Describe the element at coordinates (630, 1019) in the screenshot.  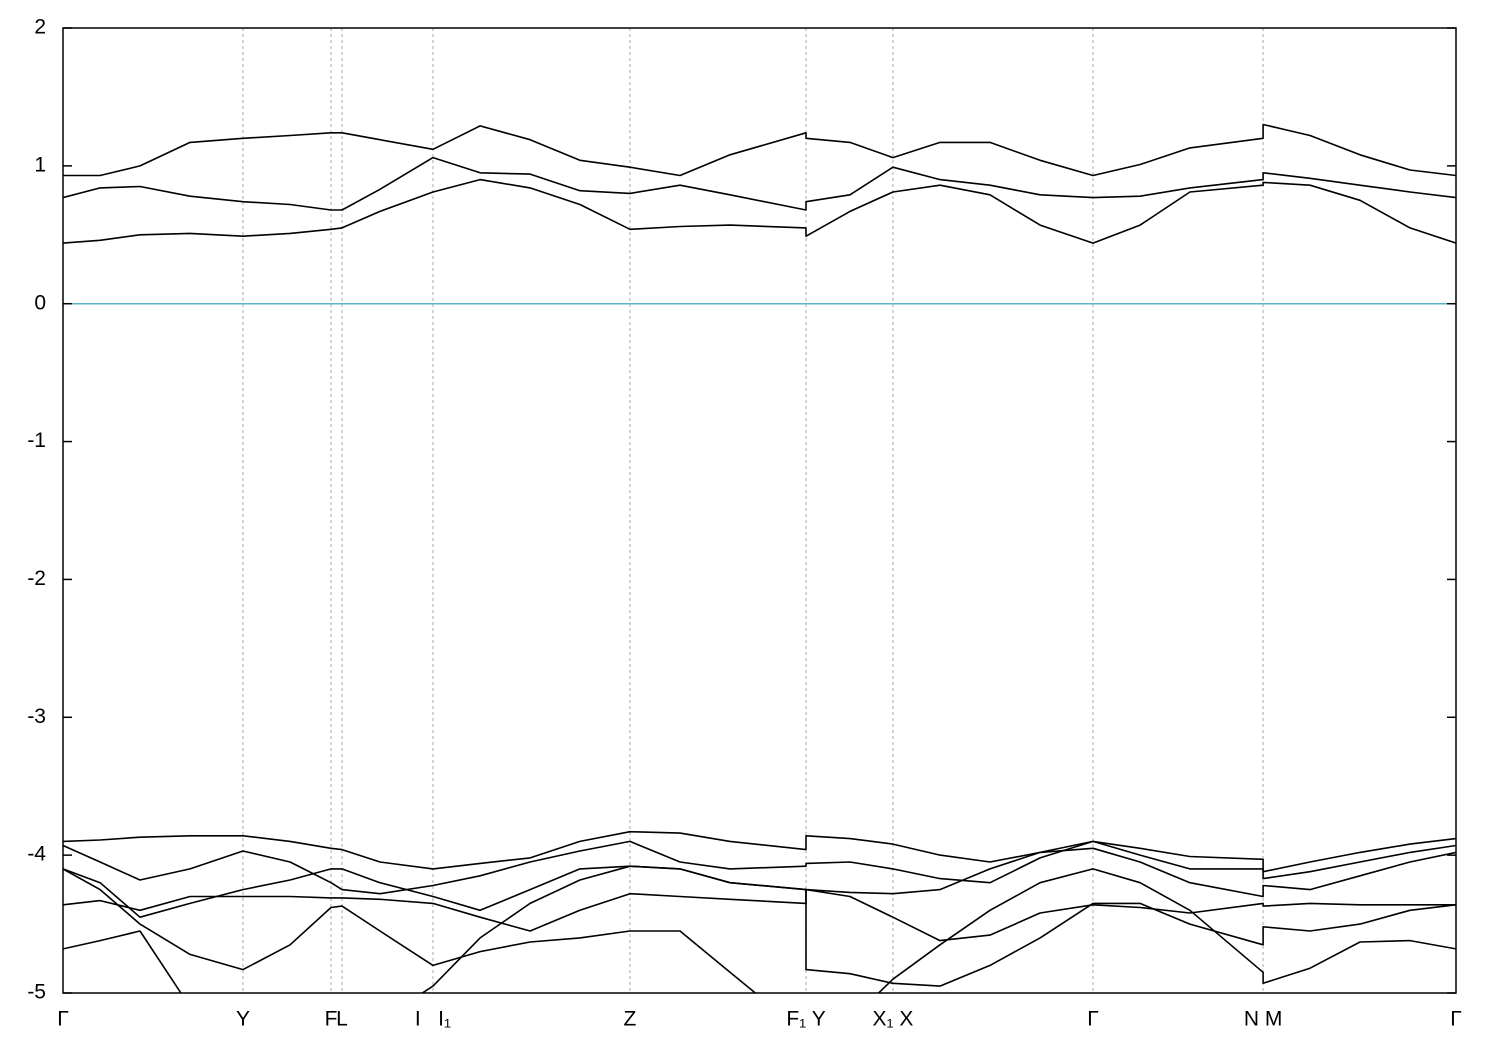
I see `x-tick-label: Z` at that location.